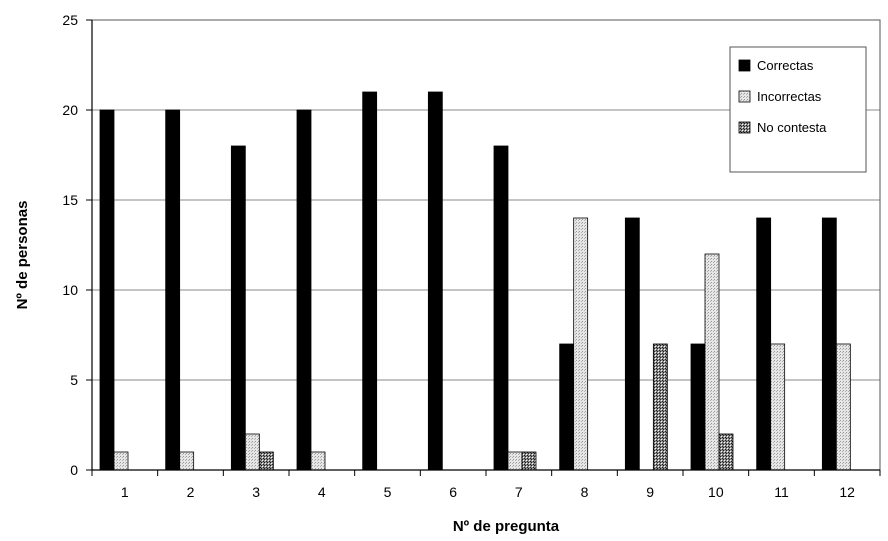  What do you see at coordinates (22, 255) in the screenshot?
I see `y-axis-title: Nº de personas` at bounding box center [22, 255].